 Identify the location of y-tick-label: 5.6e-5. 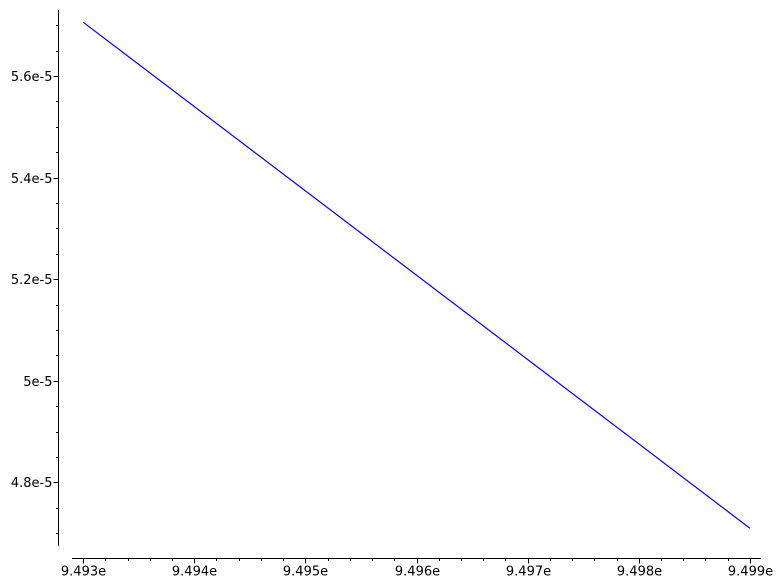
(32, 77).